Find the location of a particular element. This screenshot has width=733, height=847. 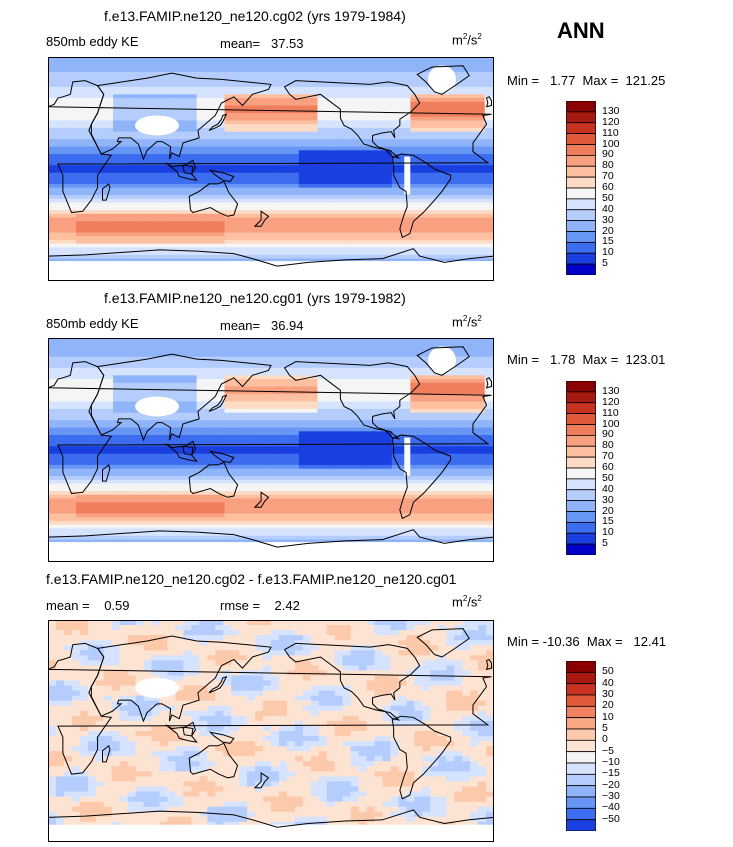

colorbar-tick-label: 70 is located at coordinates (608, 176).